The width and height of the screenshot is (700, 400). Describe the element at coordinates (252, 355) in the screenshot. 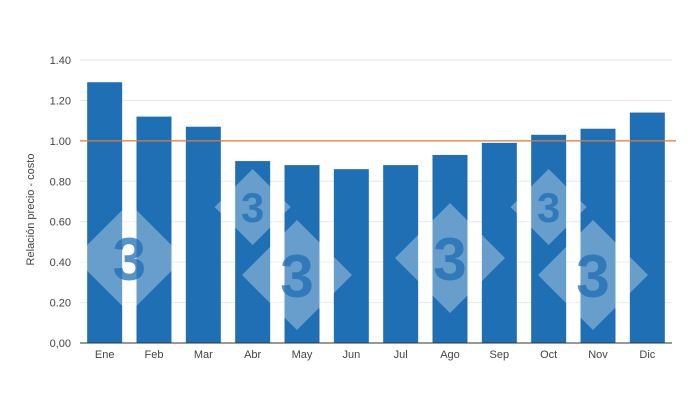

I see `x-tick-label: Abr` at that location.